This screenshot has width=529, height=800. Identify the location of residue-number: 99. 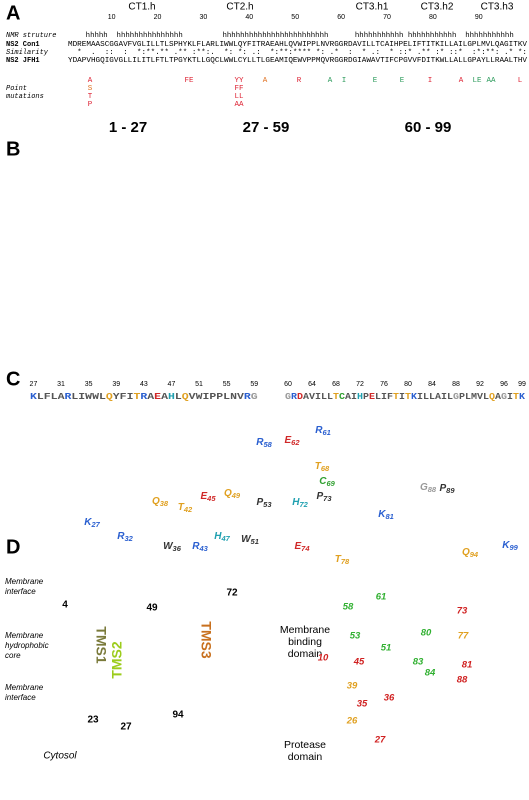
(513, 547).